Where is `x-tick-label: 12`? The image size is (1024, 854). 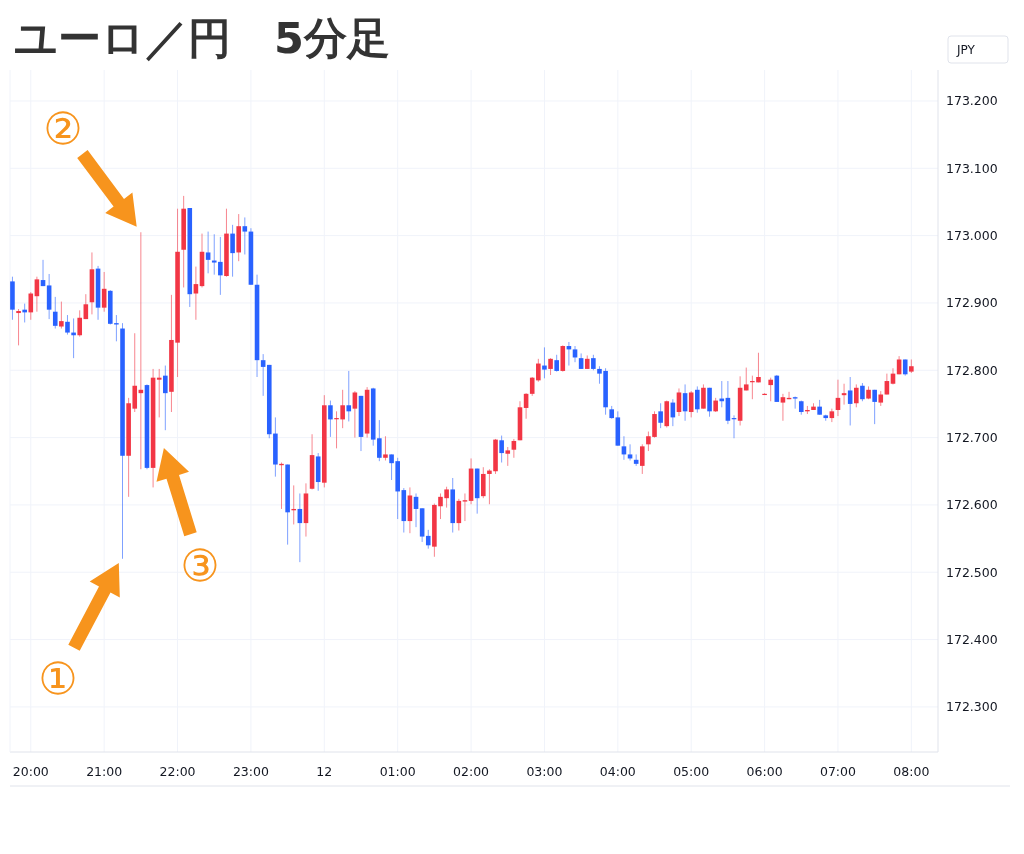 x-tick-label: 12 is located at coordinates (324, 771).